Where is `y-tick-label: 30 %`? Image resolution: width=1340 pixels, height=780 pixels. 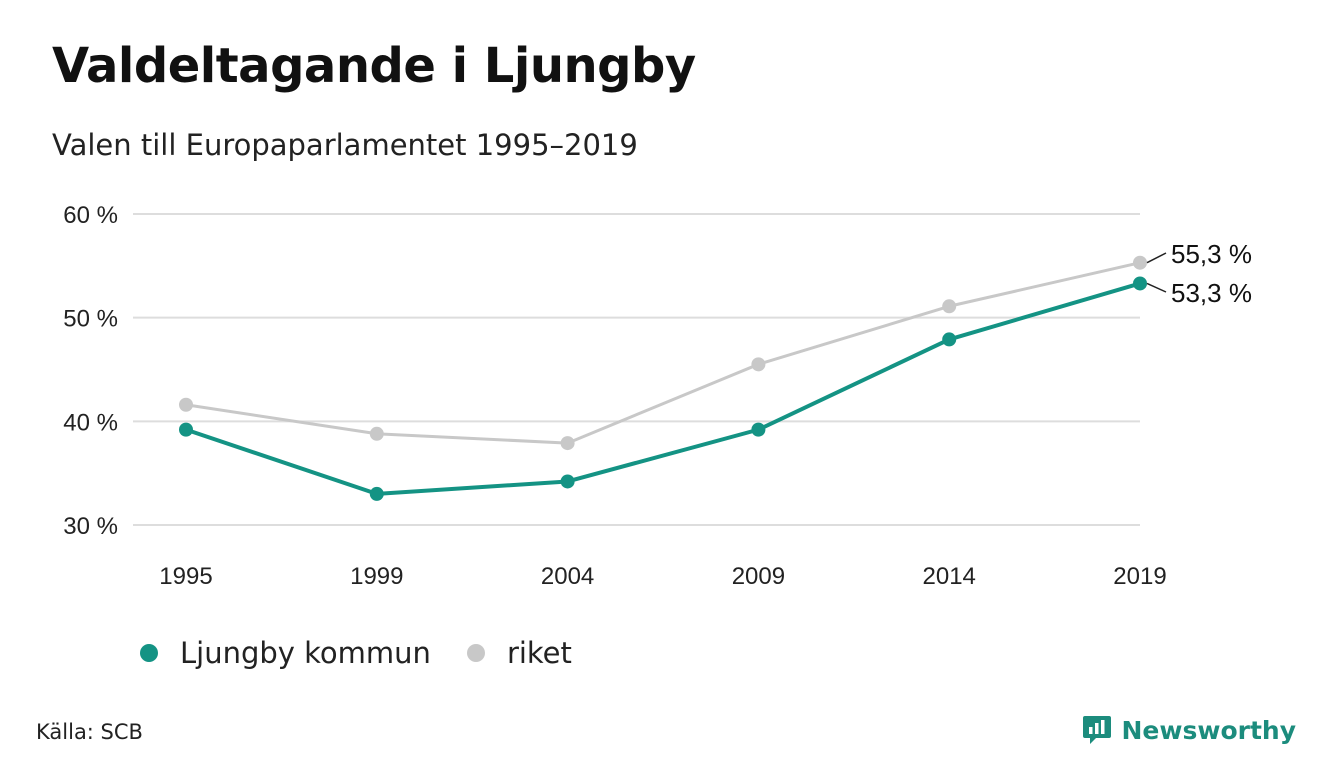
y-tick-label: 30 % is located at coordinates (90, 526).